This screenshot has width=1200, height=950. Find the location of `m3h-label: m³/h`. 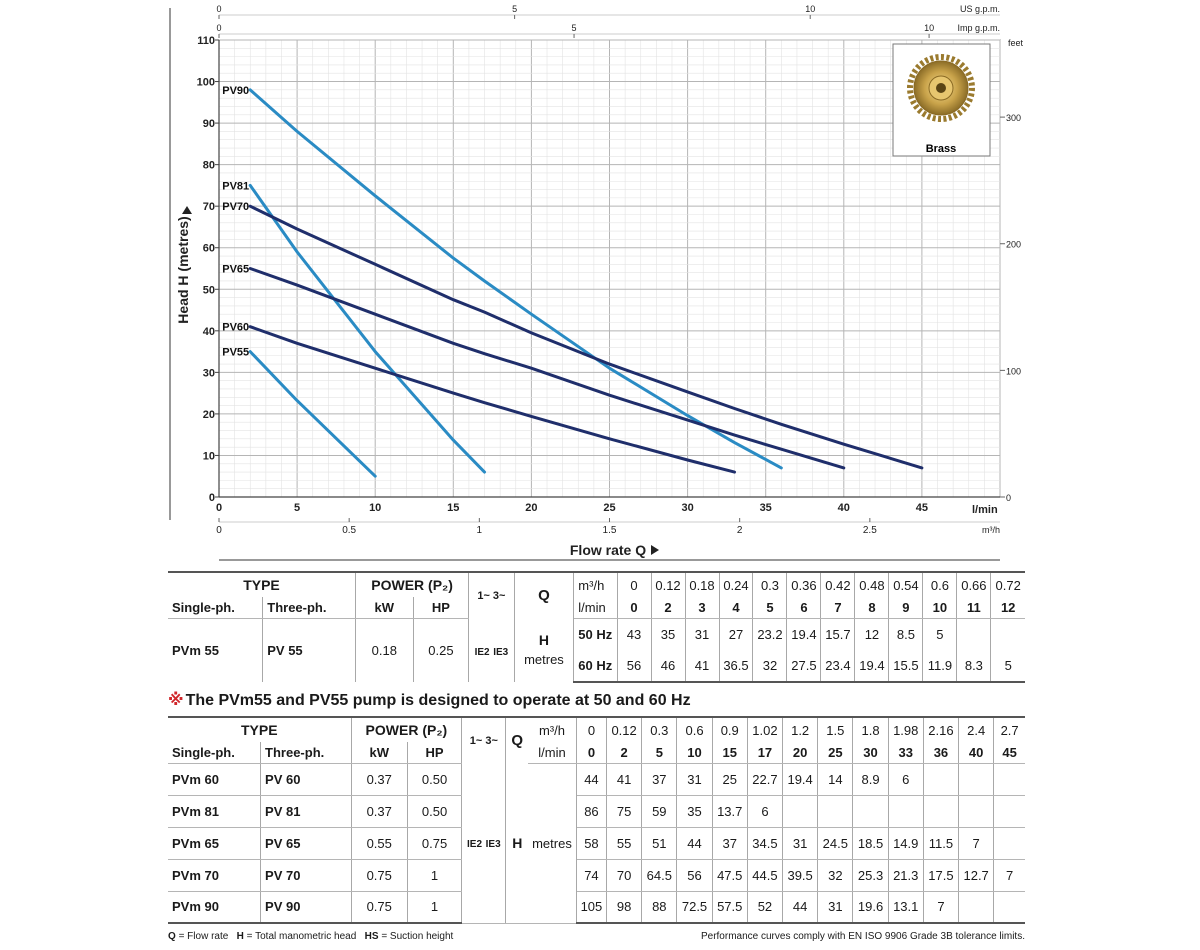

m3h-label: m³/h is located at coordinates (552, 729).